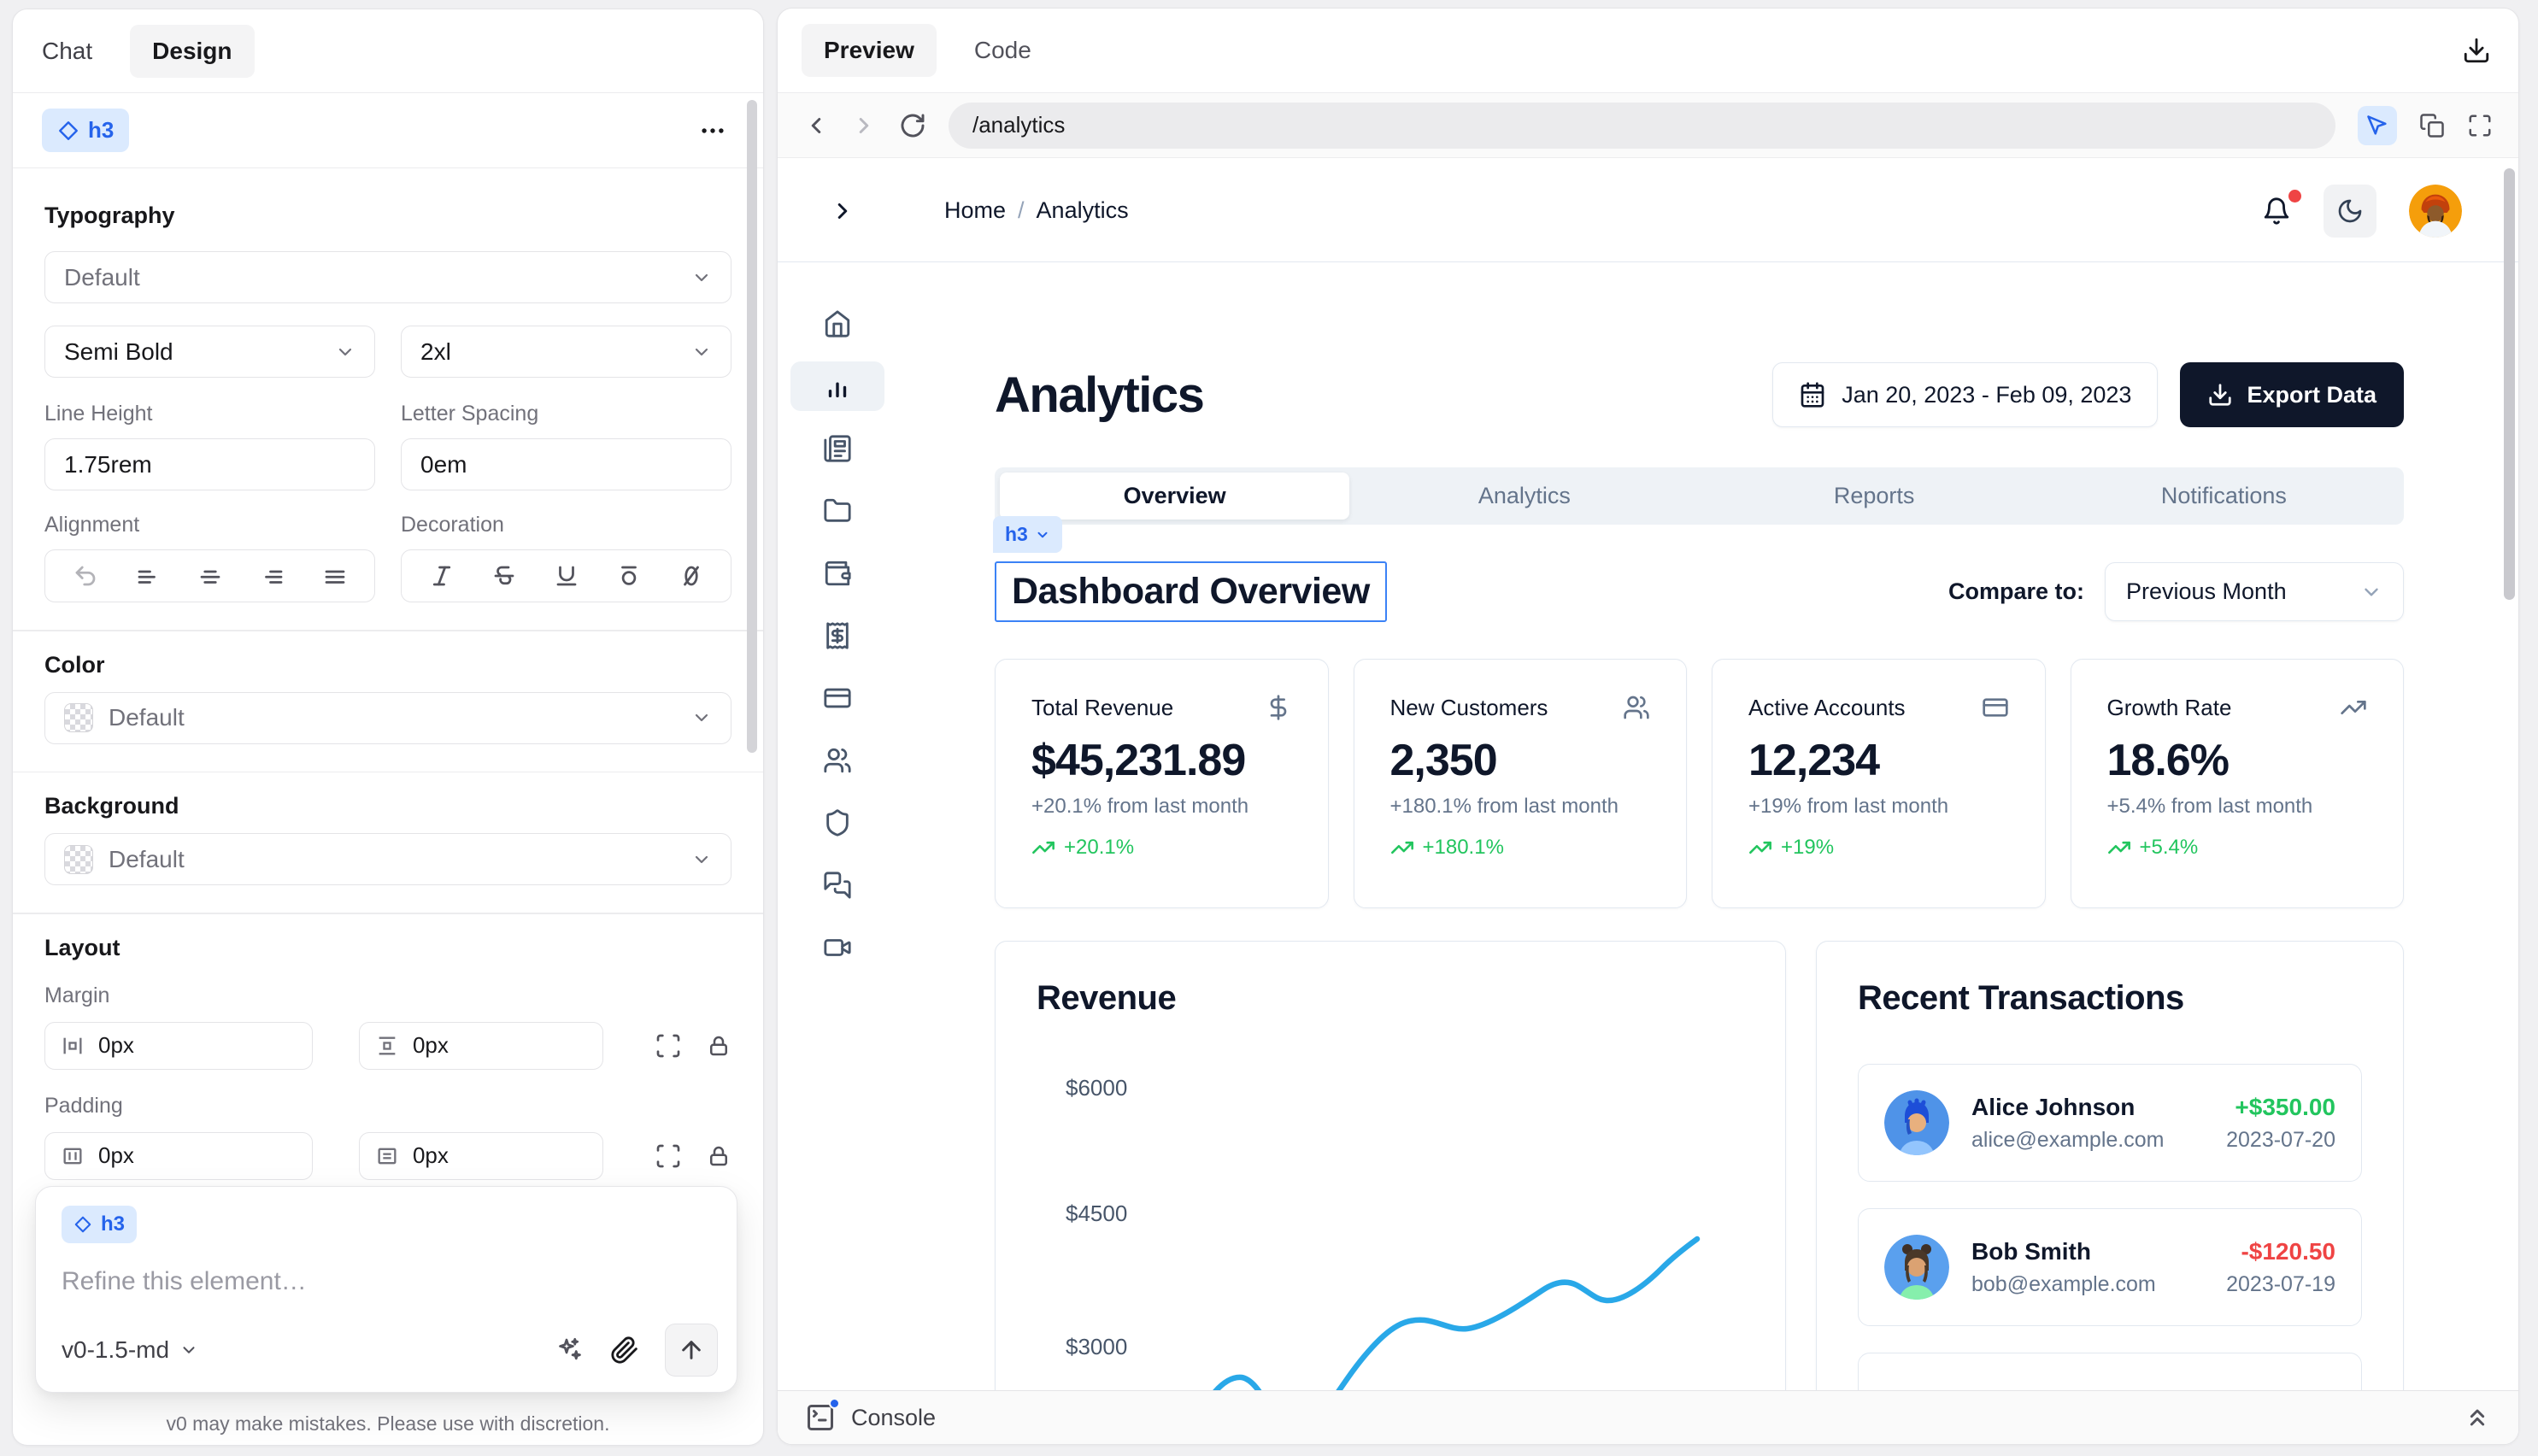 This screenshot has height=1456, width=2538. What do you see at coordinates (1524, 495) in the screenshot?
I see `tab-analytics: Analytics` at bounding box center [1524, 495].